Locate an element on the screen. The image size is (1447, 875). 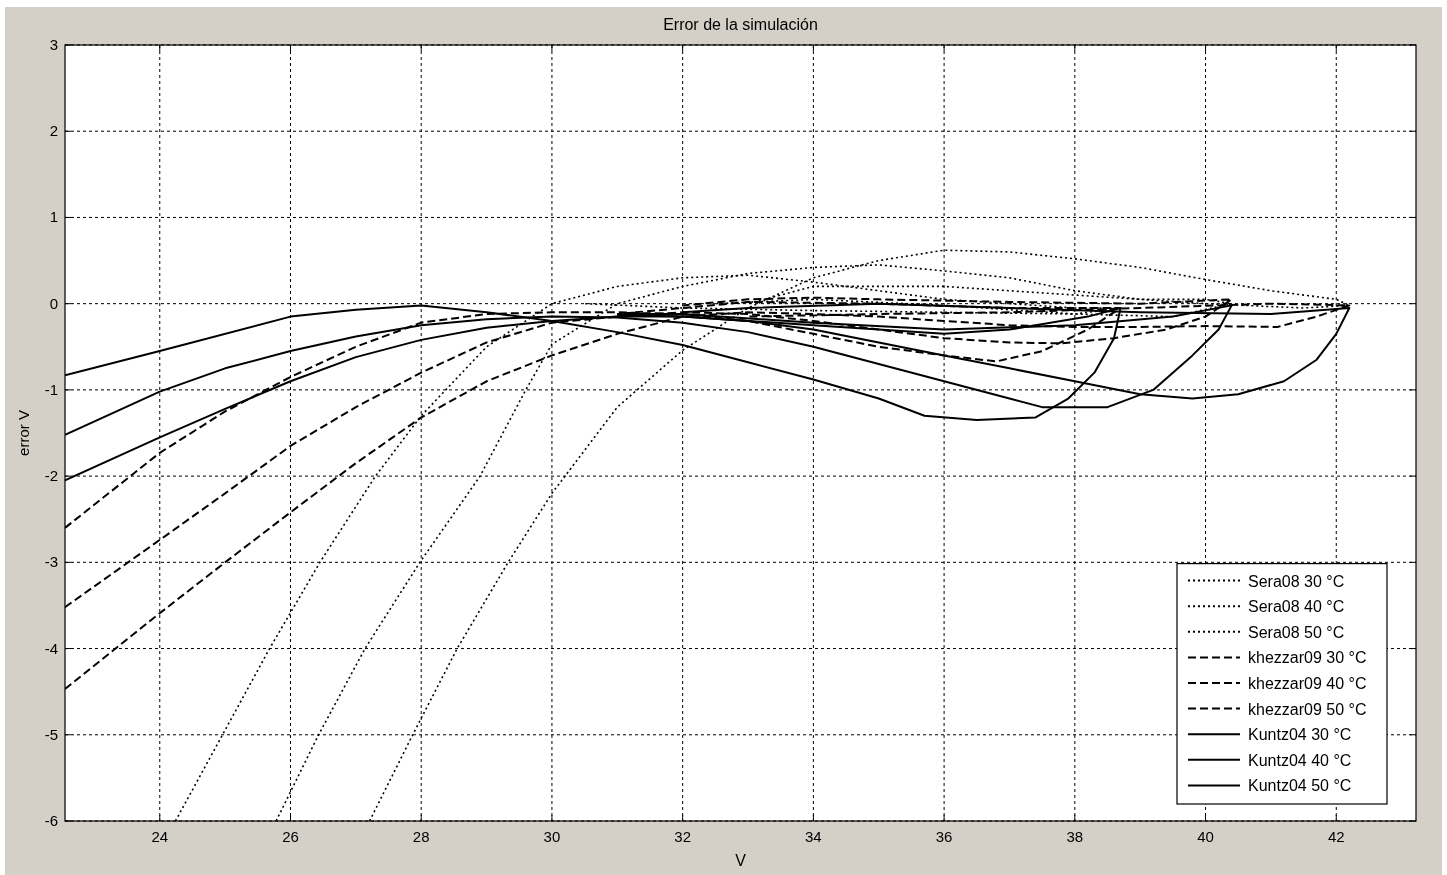
legend-label: khezzar09 30 °C is located at coordinates (1307, 658).